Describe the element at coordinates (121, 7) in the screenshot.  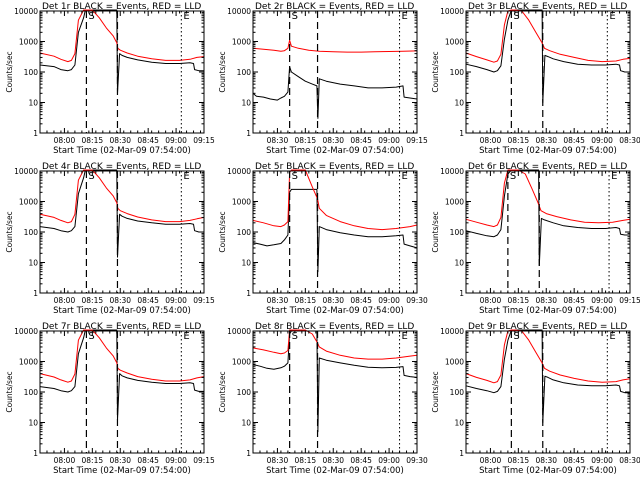
I see `chart-title: Det 1r BLACK = Events, RED = LLD` at that location.